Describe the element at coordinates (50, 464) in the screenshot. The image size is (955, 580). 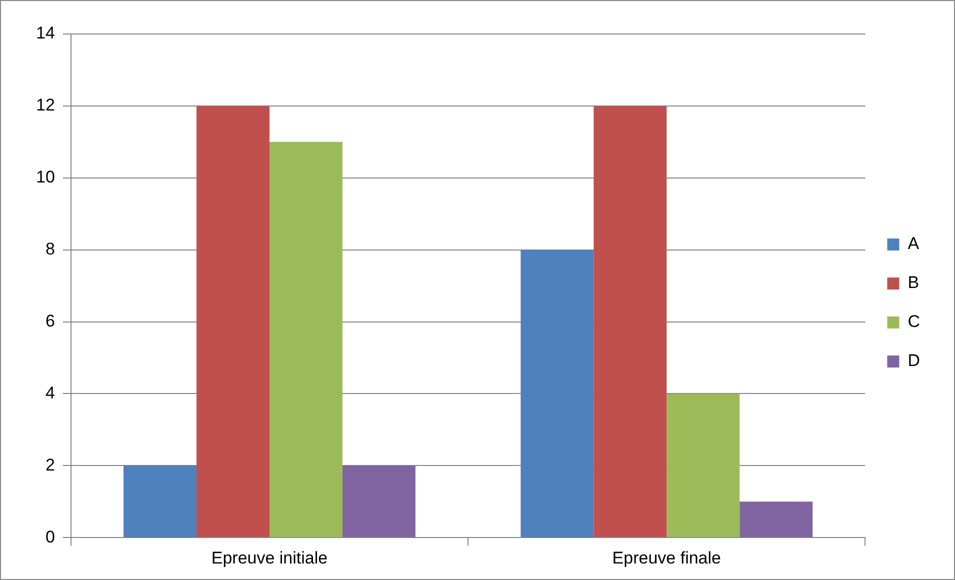
I see `y-tick-label: 2` at that location.